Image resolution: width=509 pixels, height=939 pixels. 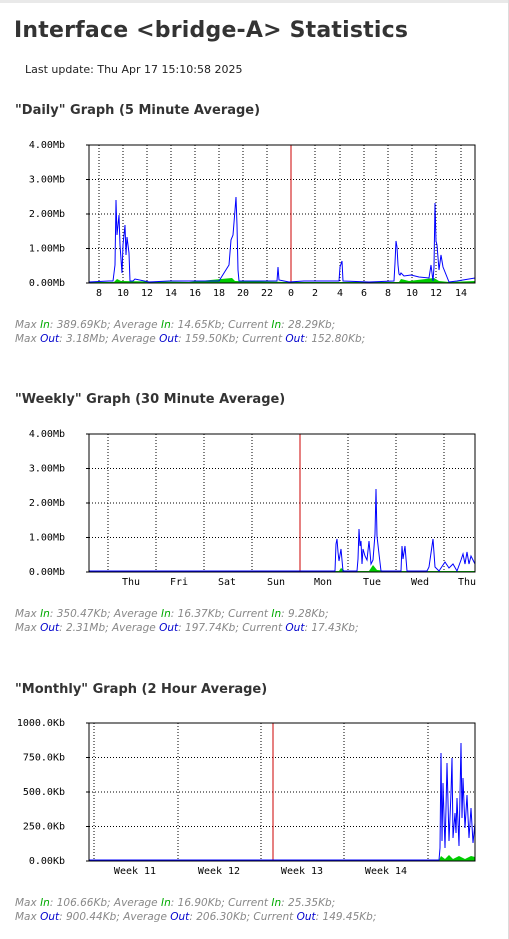 I want to click on x-tick-label: Sat, so click(x=227, y=582).